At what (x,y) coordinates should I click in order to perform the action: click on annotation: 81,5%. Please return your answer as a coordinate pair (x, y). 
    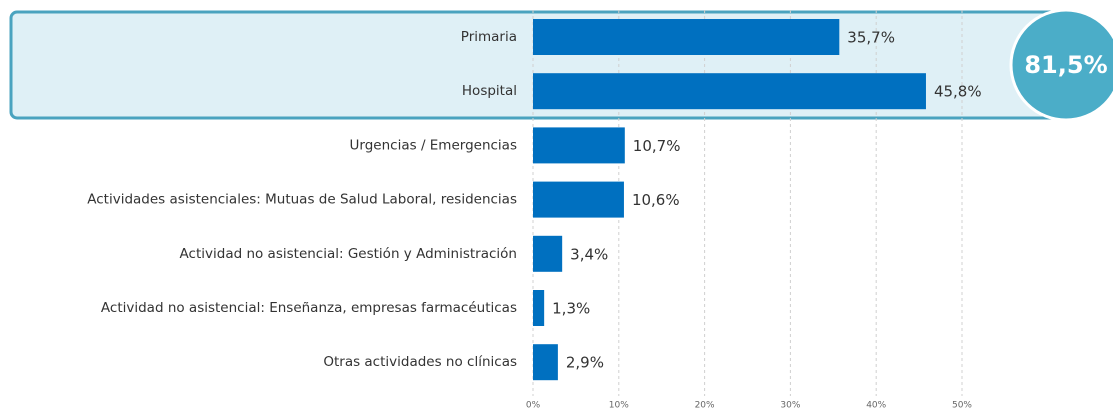
    Looking at the image, I should click on (1065, 65).